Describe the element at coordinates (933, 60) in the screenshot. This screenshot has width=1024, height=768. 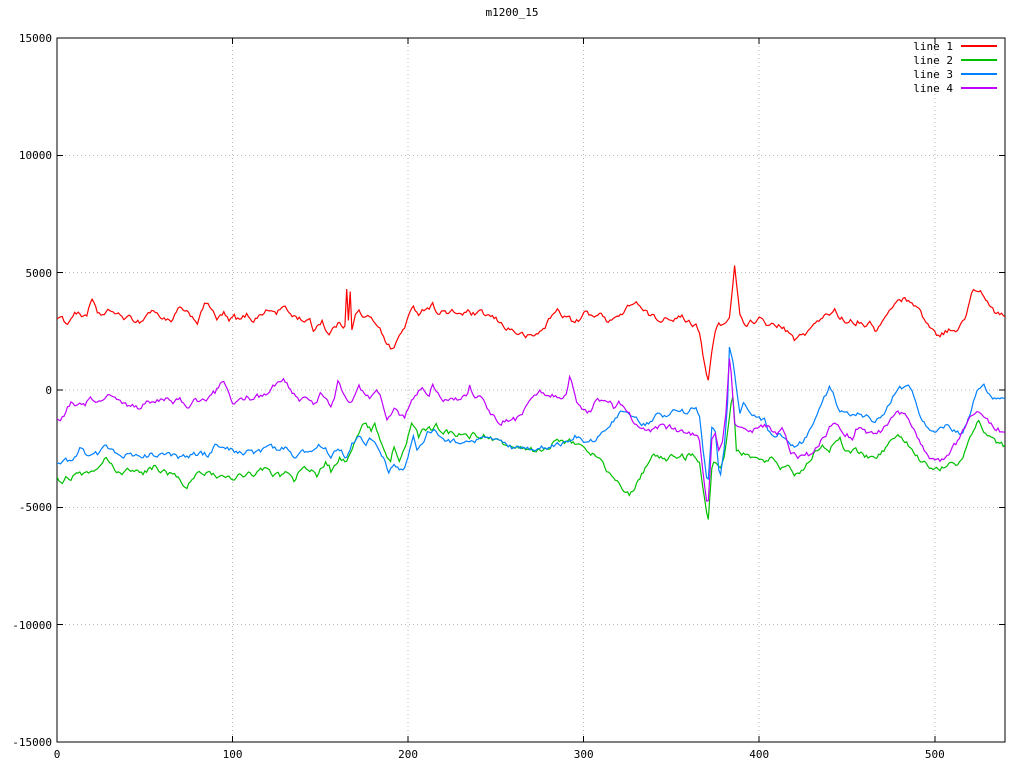
I see `legend-label: line 2` at that location.